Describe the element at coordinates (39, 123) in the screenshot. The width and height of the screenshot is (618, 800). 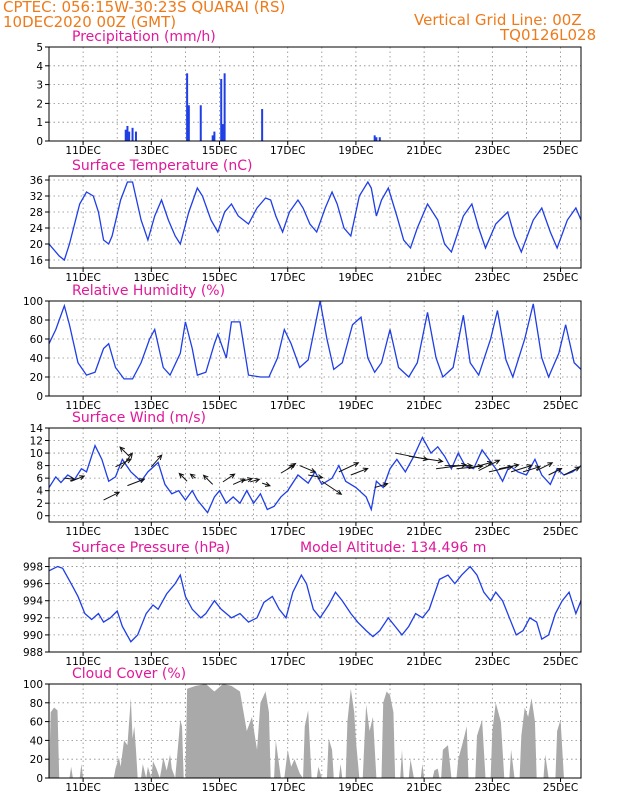
I see `y-tick-label: 1` at that location.